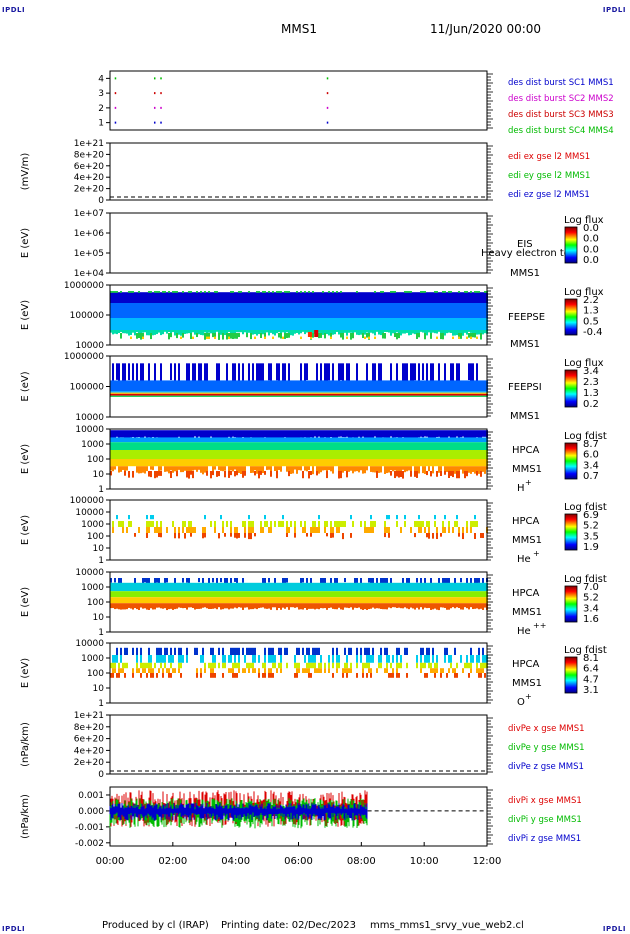  What do you see at coordinates (110, 861) in the screenshot?
I see `x-tick-label: 00:00` at bounding box center [110, 861].